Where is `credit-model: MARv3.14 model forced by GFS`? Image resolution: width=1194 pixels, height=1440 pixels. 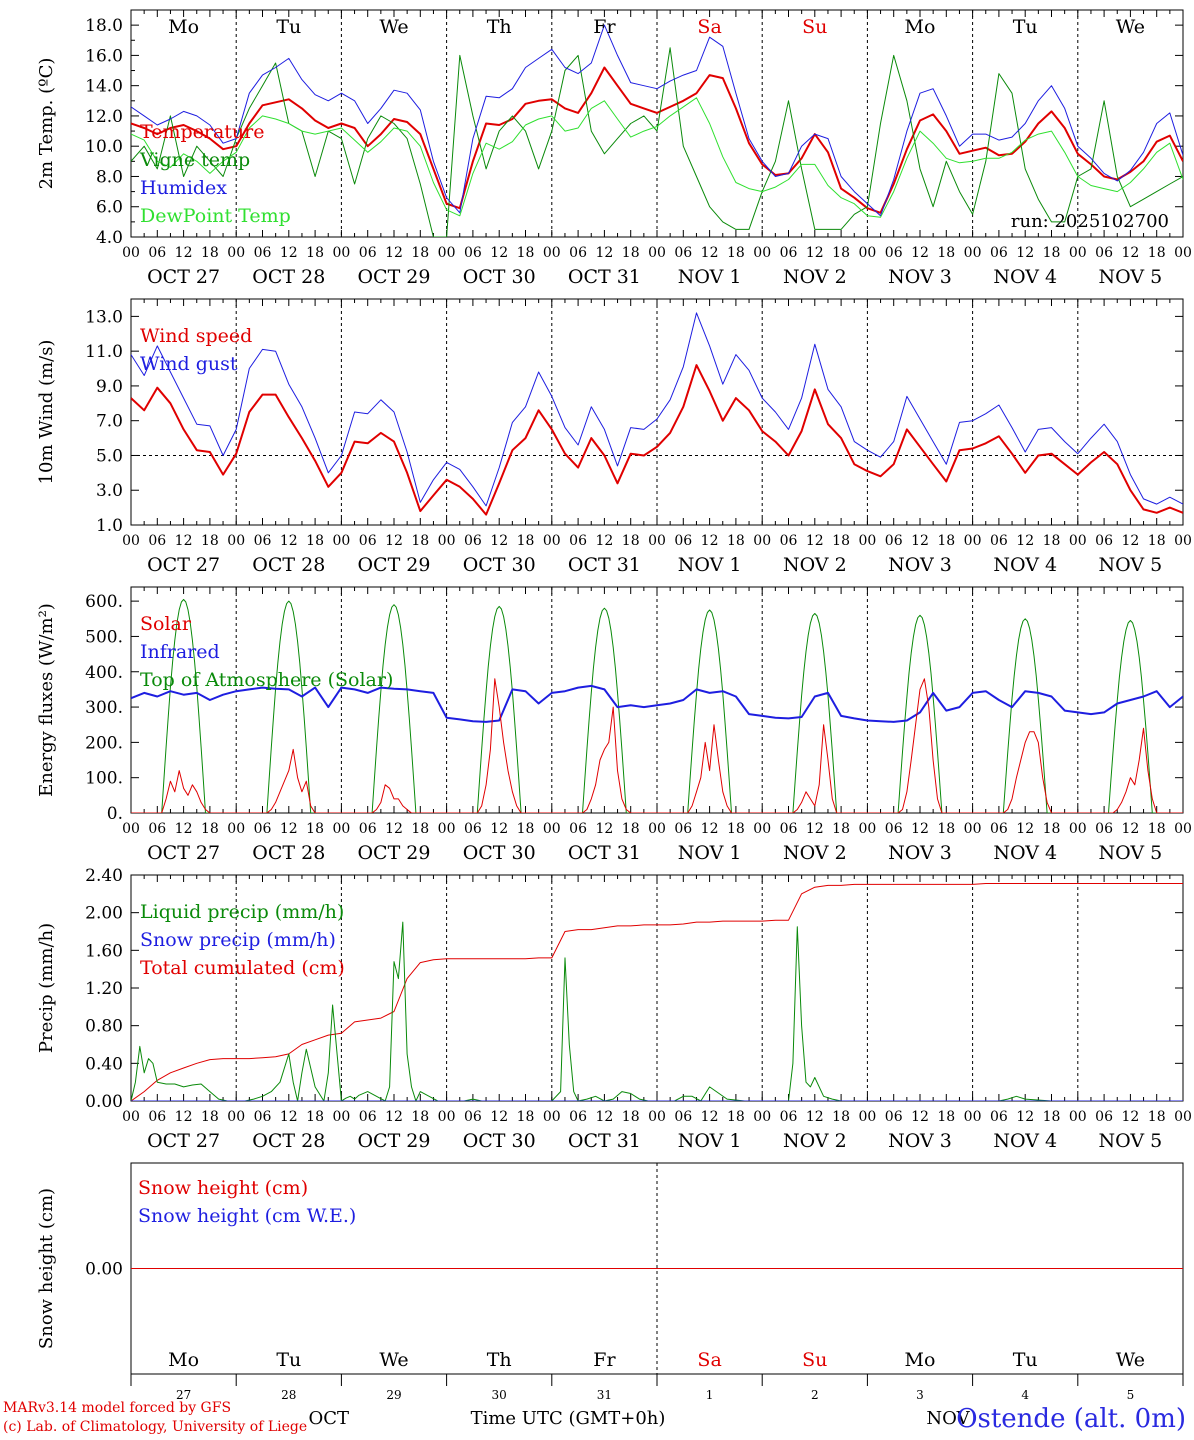
credit-model: MARv3.14 model forced by GFS is located at coordinates (117, 1408).